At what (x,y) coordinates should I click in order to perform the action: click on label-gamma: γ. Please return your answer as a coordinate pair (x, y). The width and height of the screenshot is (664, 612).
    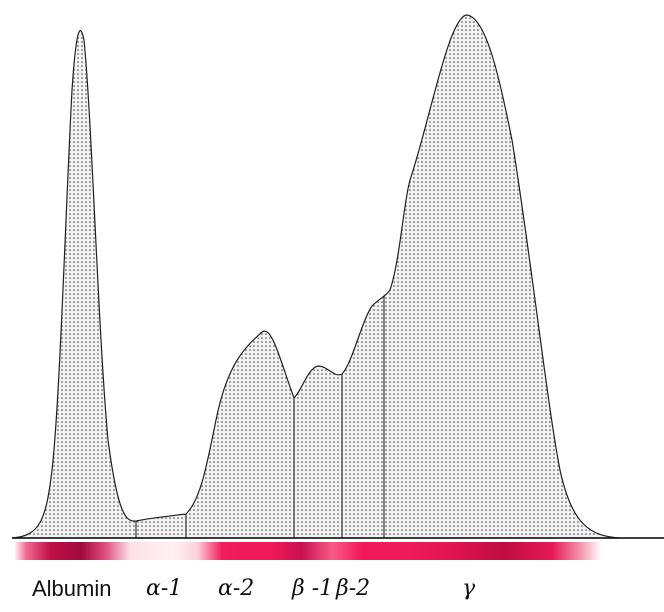
    Looking at the image, I should click on (469, 588).